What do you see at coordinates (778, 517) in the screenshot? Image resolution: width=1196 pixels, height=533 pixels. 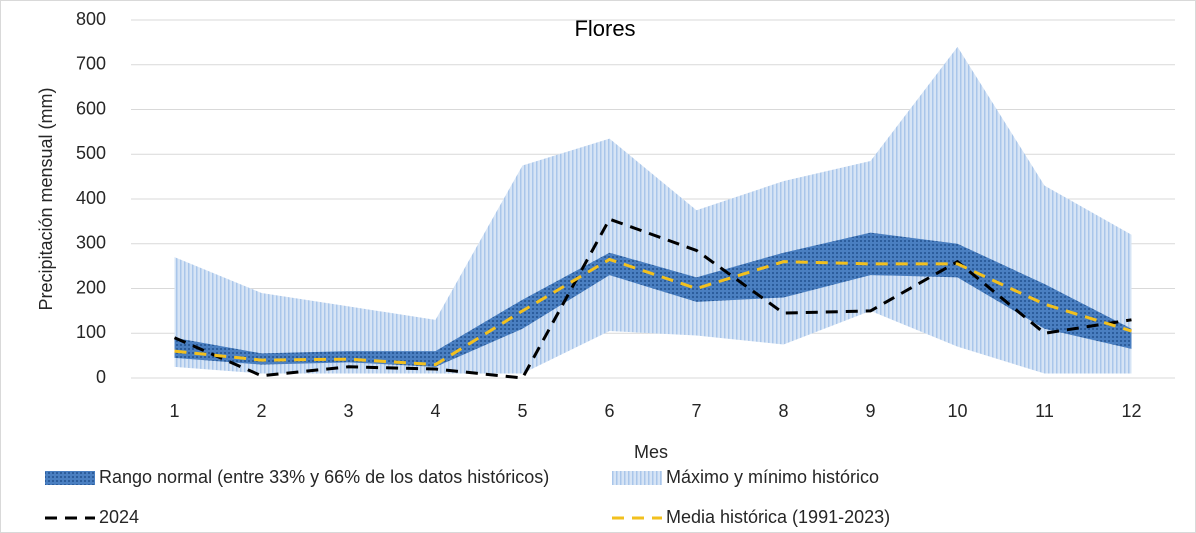 I see `legend-label: Media histórica (1991-2023)` at bounding box center [778, 517].